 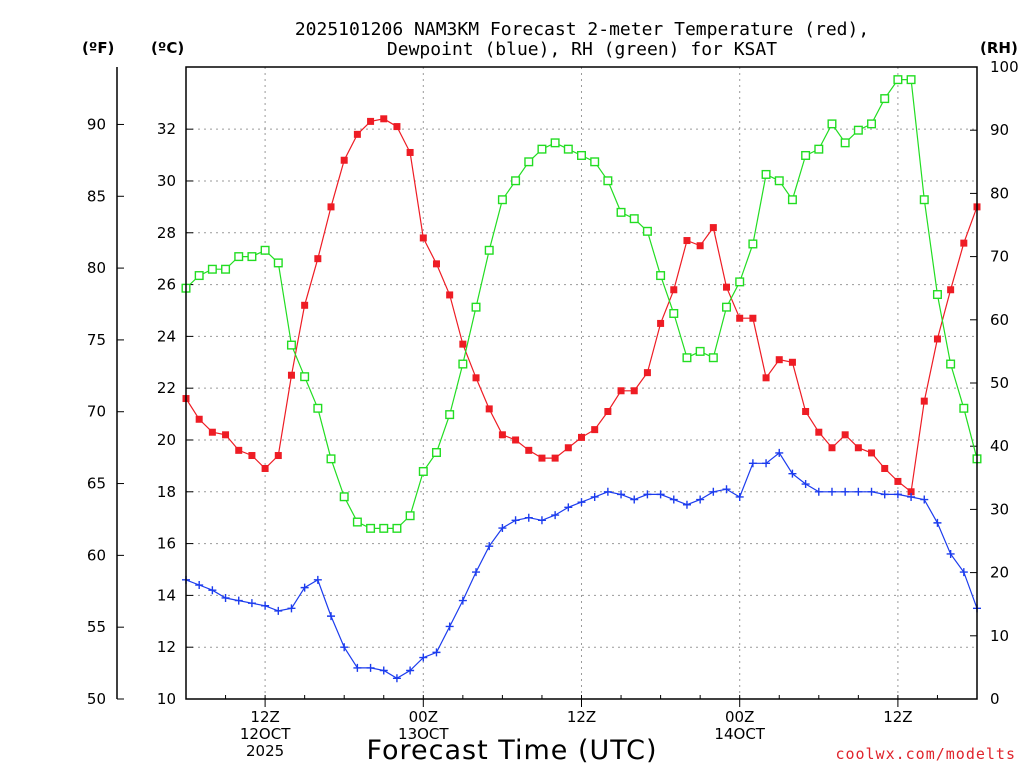 I want to click on celsius-tick-label: 12, so click(x=166, y=647).